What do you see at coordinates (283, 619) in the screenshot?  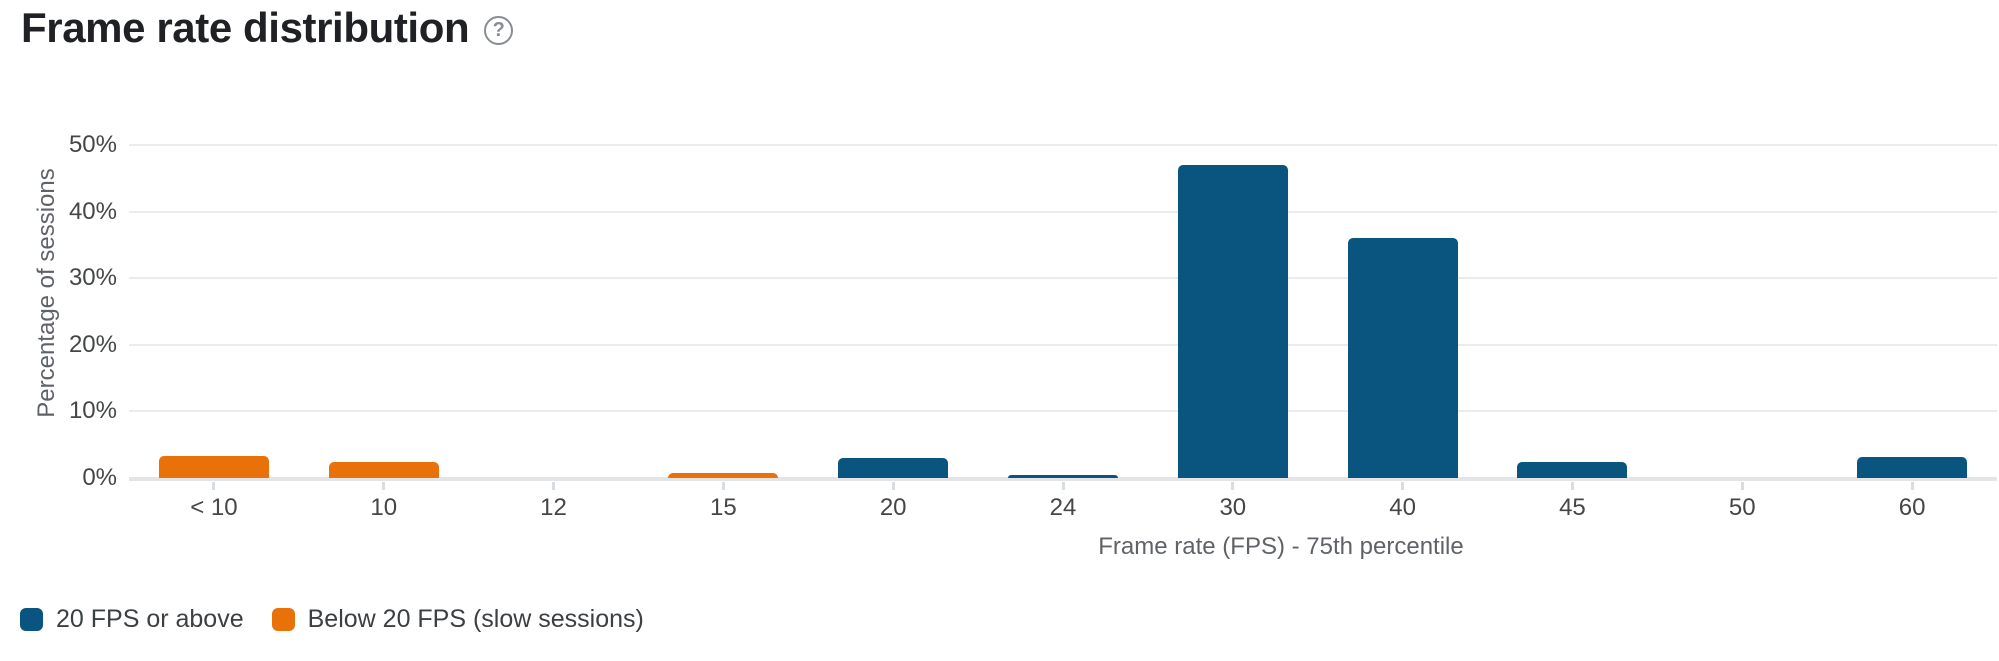 I see `legend-swatch-below-20-fps-slow-sessions-` at bounding box center [283, 619].